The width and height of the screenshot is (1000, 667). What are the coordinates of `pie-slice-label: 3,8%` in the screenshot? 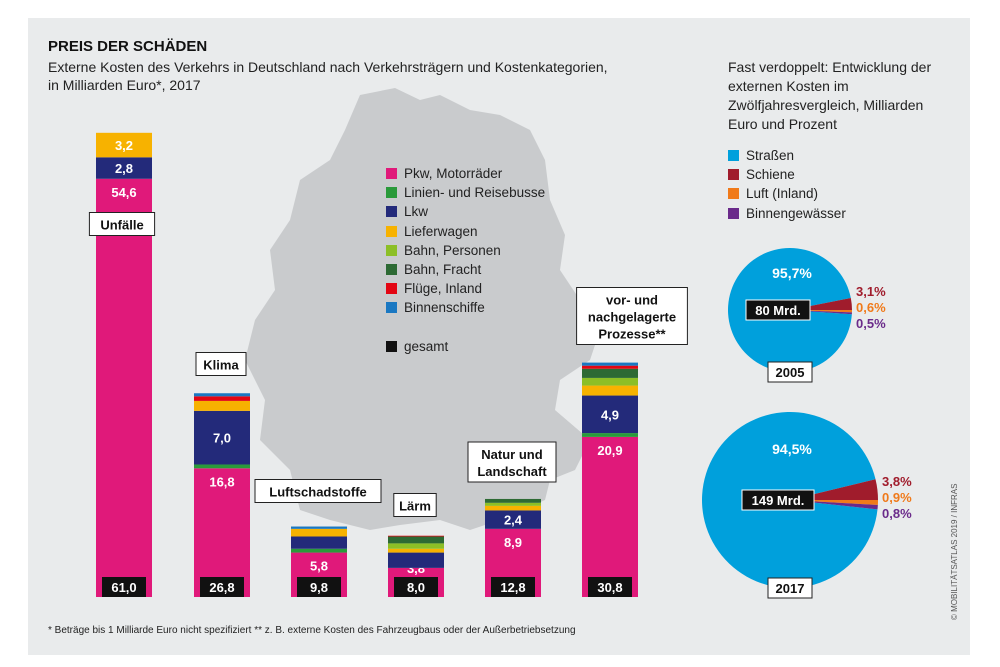 It's located at (897, 481).